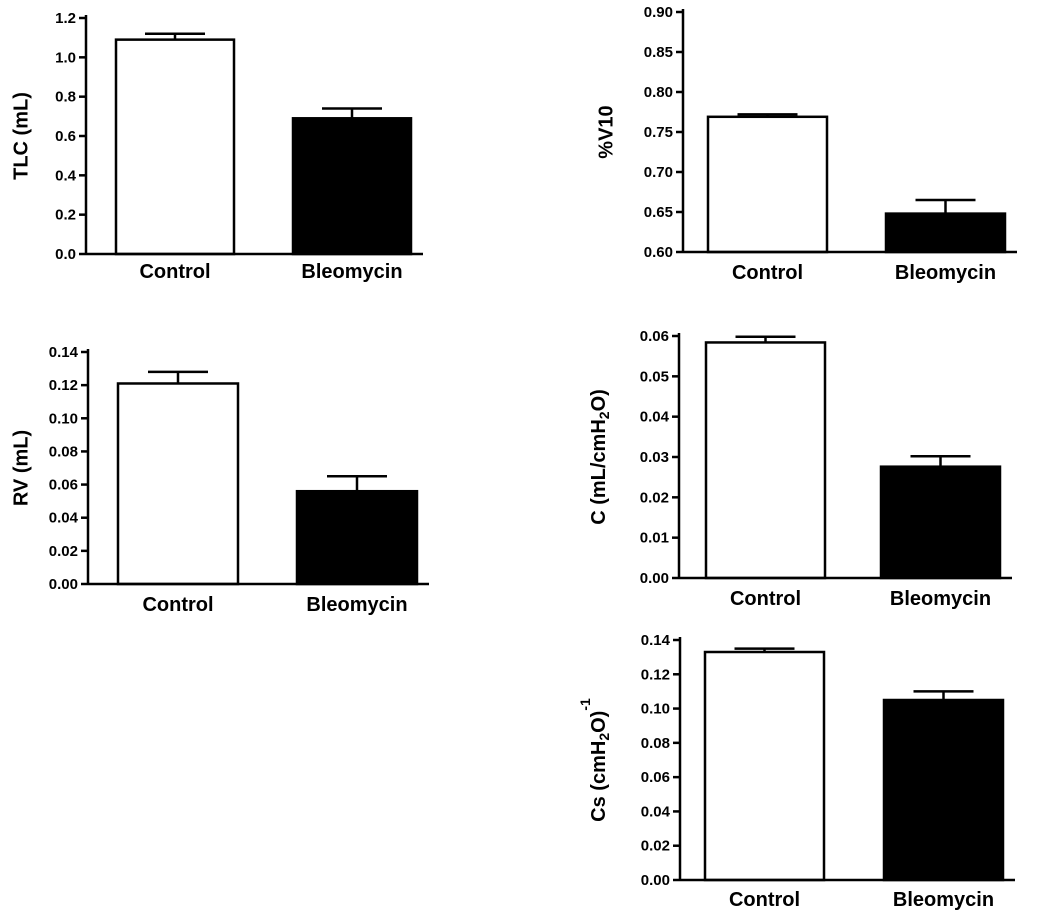 This screenshot has height=912, width=1041. What do you see at coordinates (178, 484) in the screenshot?
I see `bar-rv-control` at bounding box center [178, 484].